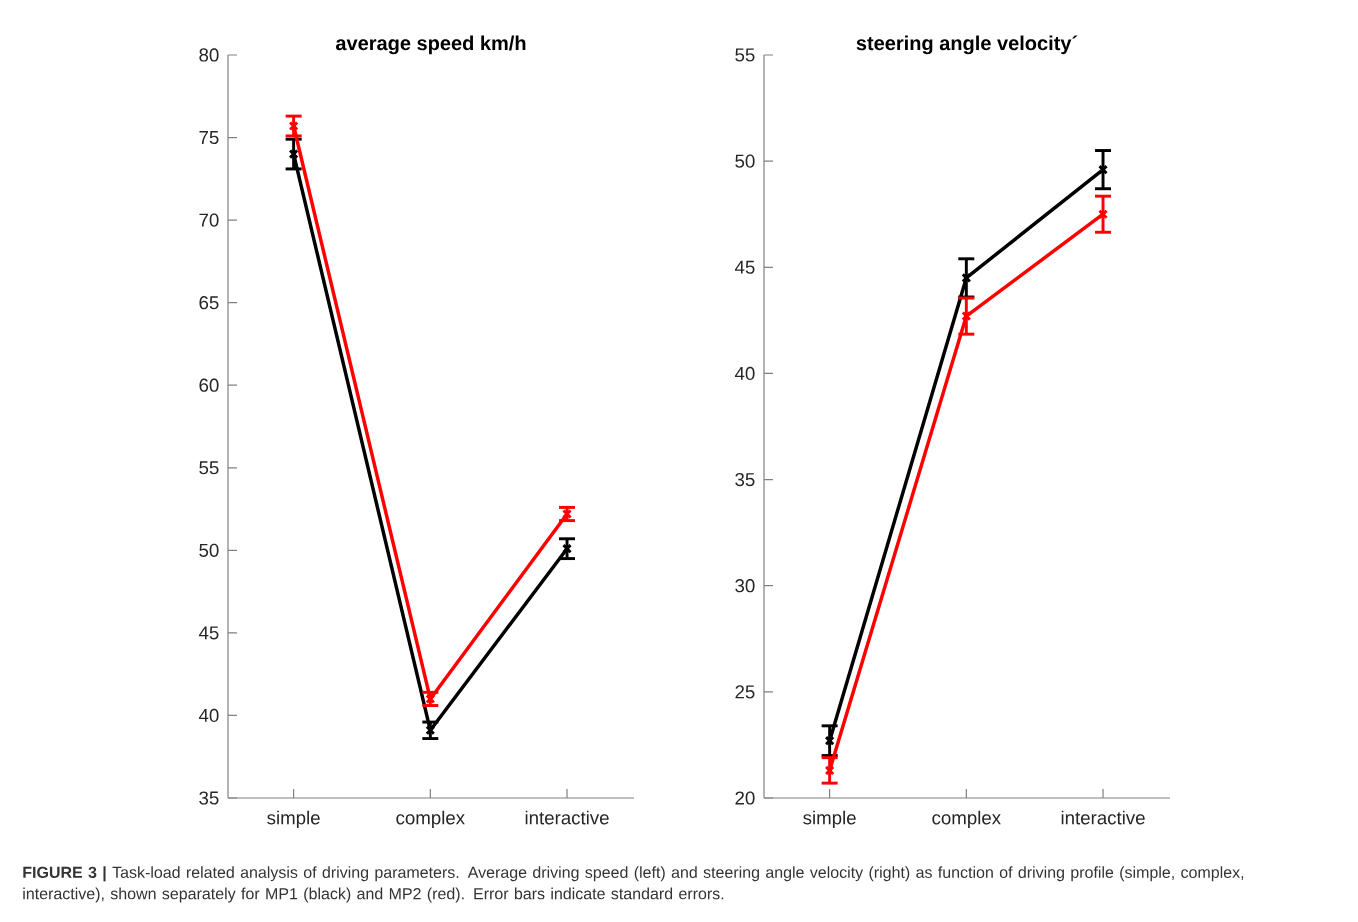  What do you see at coordinates (209, 220) in the screenshot?
I see `y-tick-label: 70` at bounding box center [209, 220].